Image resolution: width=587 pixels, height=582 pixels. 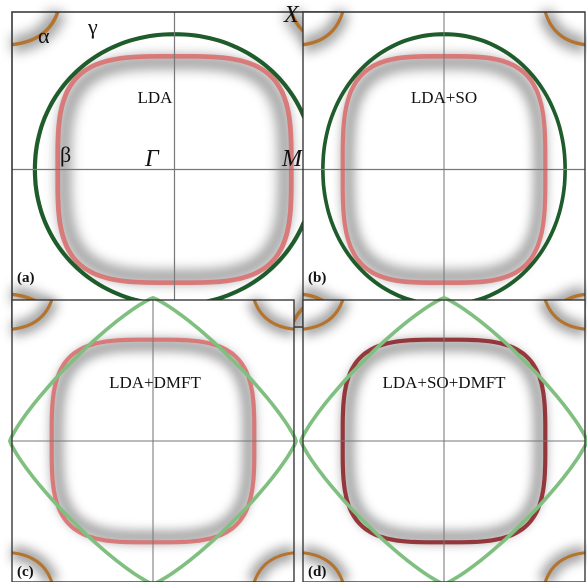 I want to click on panel-title: LDA, so click(x=156, y=97).